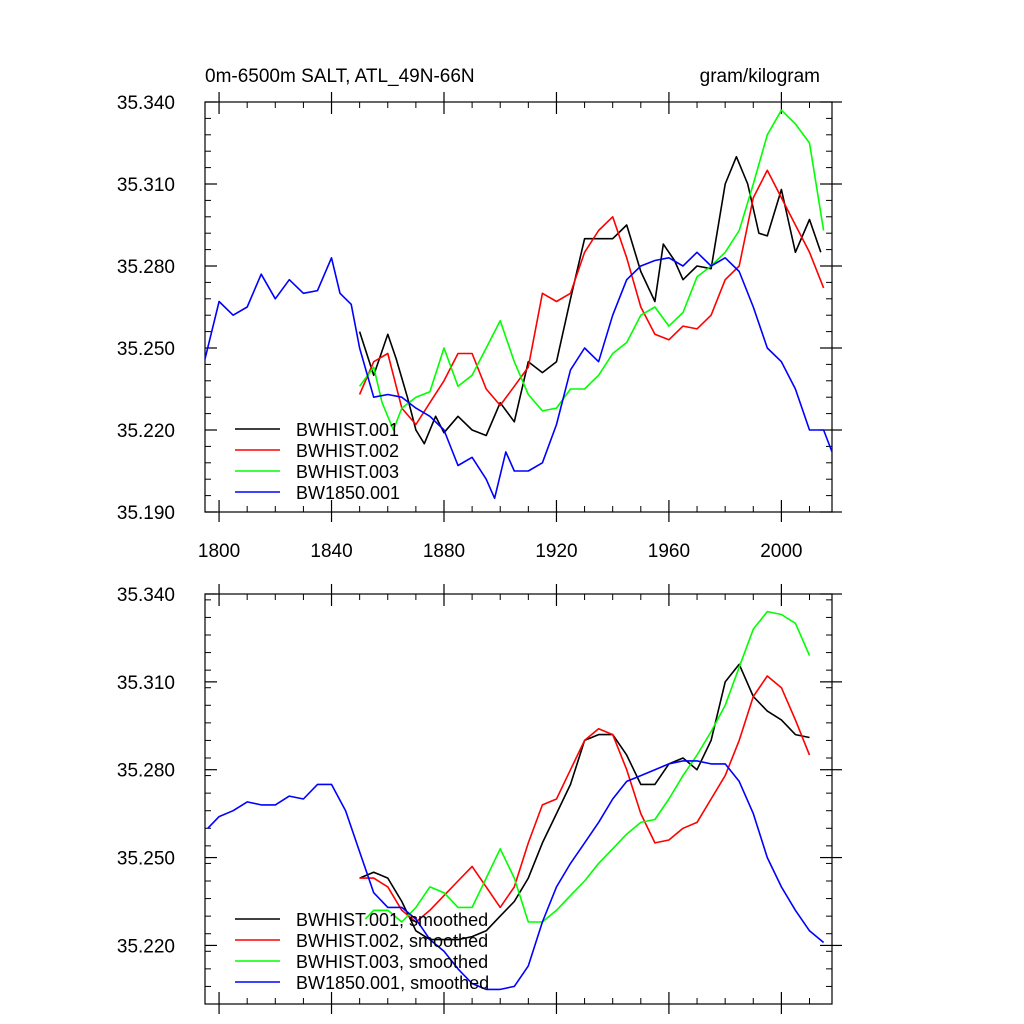 This screenshot has height=1024, width=1024. I want to click on y-tick-label: 35.190, so click(146, 513).